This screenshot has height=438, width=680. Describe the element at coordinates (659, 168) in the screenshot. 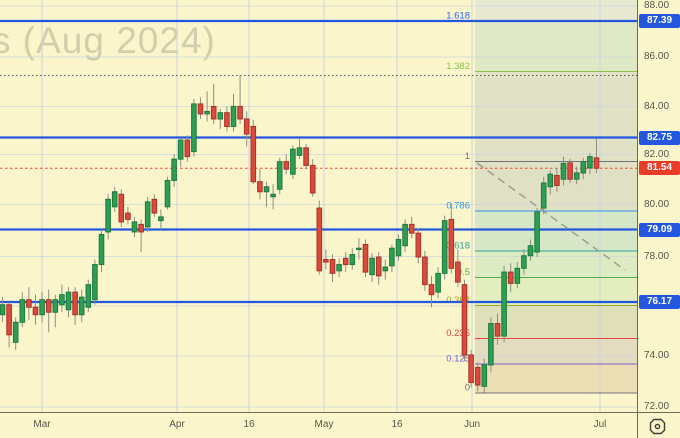

I see `last-price-badge: 81.54` at that location.